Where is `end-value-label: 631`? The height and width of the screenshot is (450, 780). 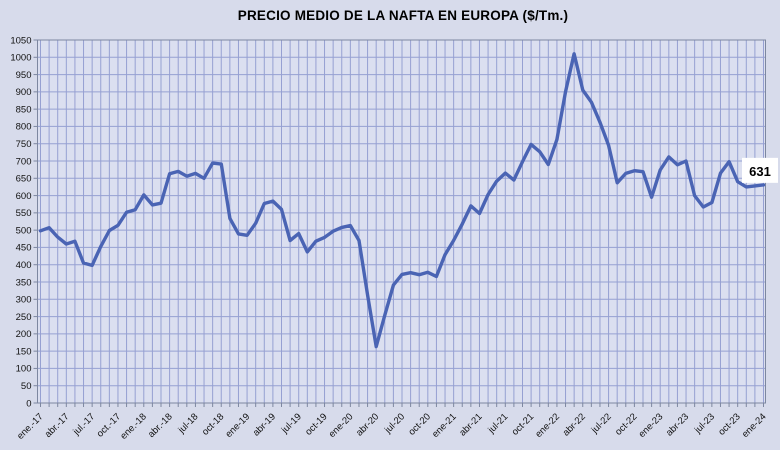 end-value-label: 631 is located at coordinates (760, 171).